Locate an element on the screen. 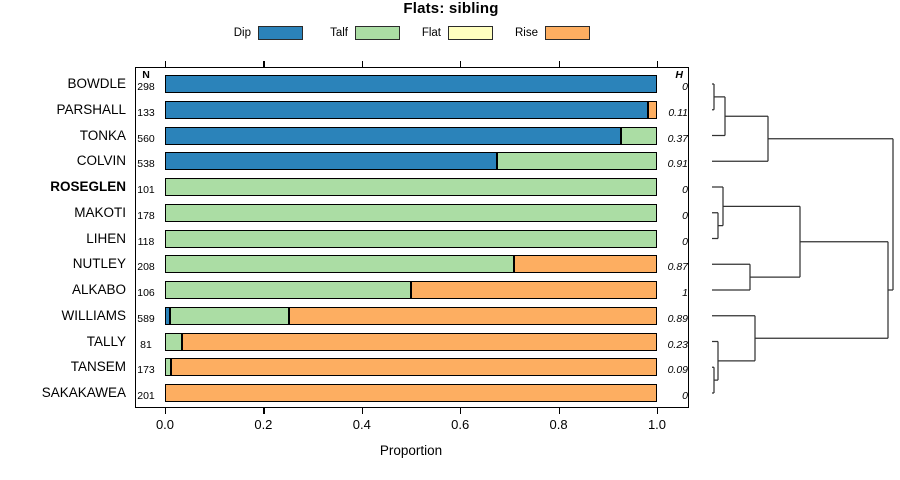 The height and width of the screenshot is (480, 900). x-tick-label: 0.8 is located at coordinates (558, 424).